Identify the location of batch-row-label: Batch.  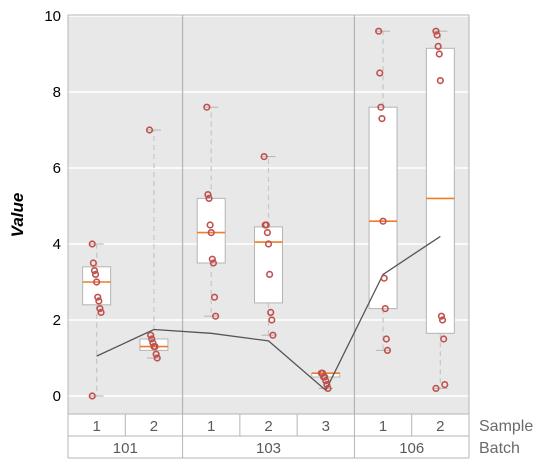
(499, 448).